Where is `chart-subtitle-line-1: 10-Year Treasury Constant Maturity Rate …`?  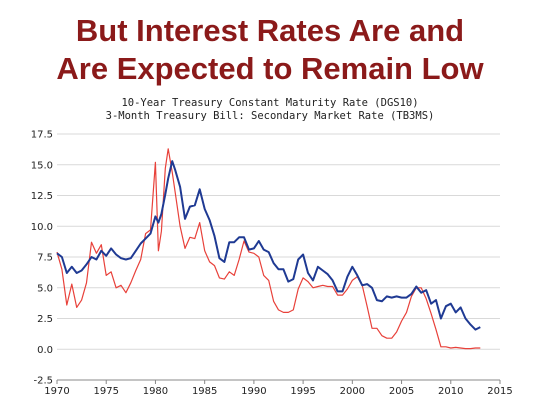 chart-subtitle-line-1: 10-Year Treasury Constant Maturity Rate … is located at coordinates (270, 103).